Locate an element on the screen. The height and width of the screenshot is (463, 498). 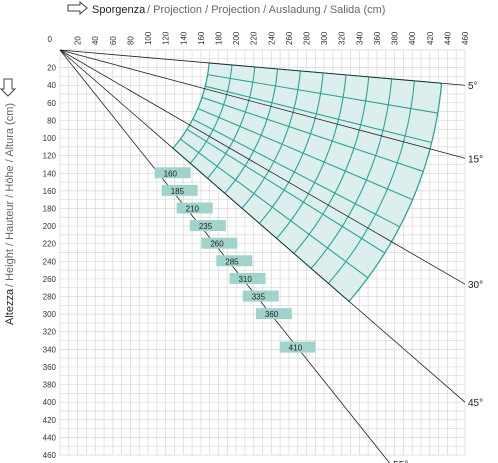
arm-length-label: 235 is located at coordinates (206, 226).